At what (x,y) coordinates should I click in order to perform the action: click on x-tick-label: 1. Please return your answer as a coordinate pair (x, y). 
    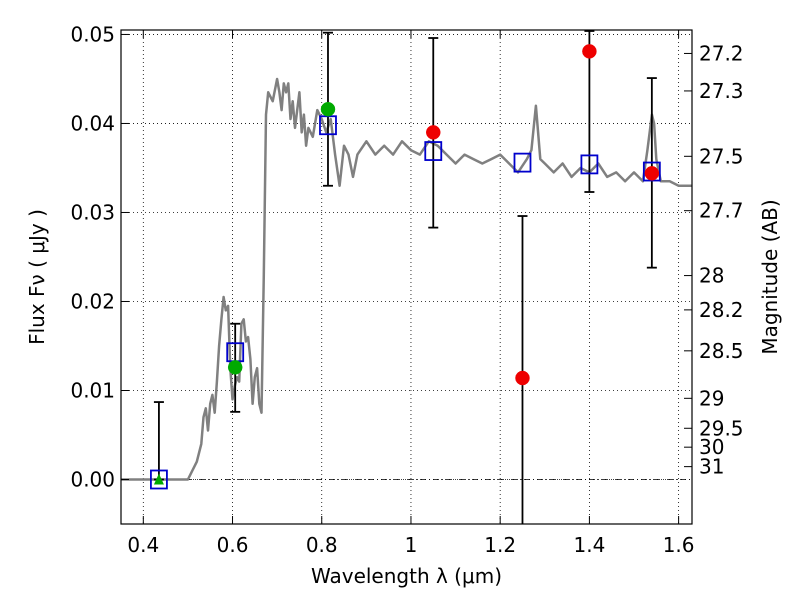
    Looking at the image, I should click on (411, 545).